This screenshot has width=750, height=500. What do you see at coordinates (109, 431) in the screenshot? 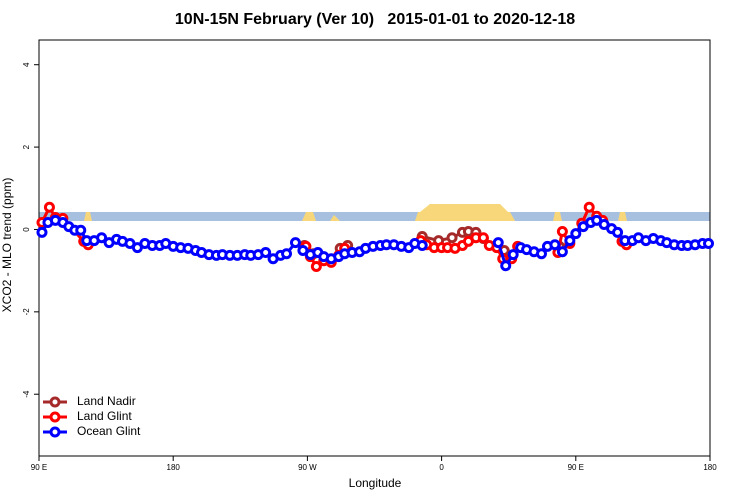
I see `legend-label: Ocean Glint` at bounding box center [109, 431].